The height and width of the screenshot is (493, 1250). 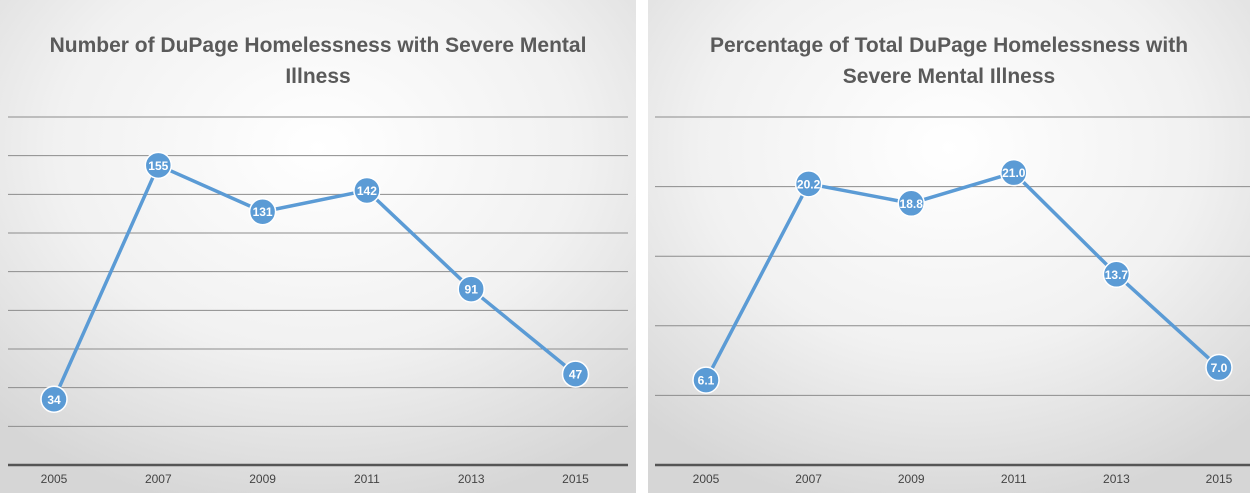 I want to click on data-label: 20.2, so click(x=809, y=184).